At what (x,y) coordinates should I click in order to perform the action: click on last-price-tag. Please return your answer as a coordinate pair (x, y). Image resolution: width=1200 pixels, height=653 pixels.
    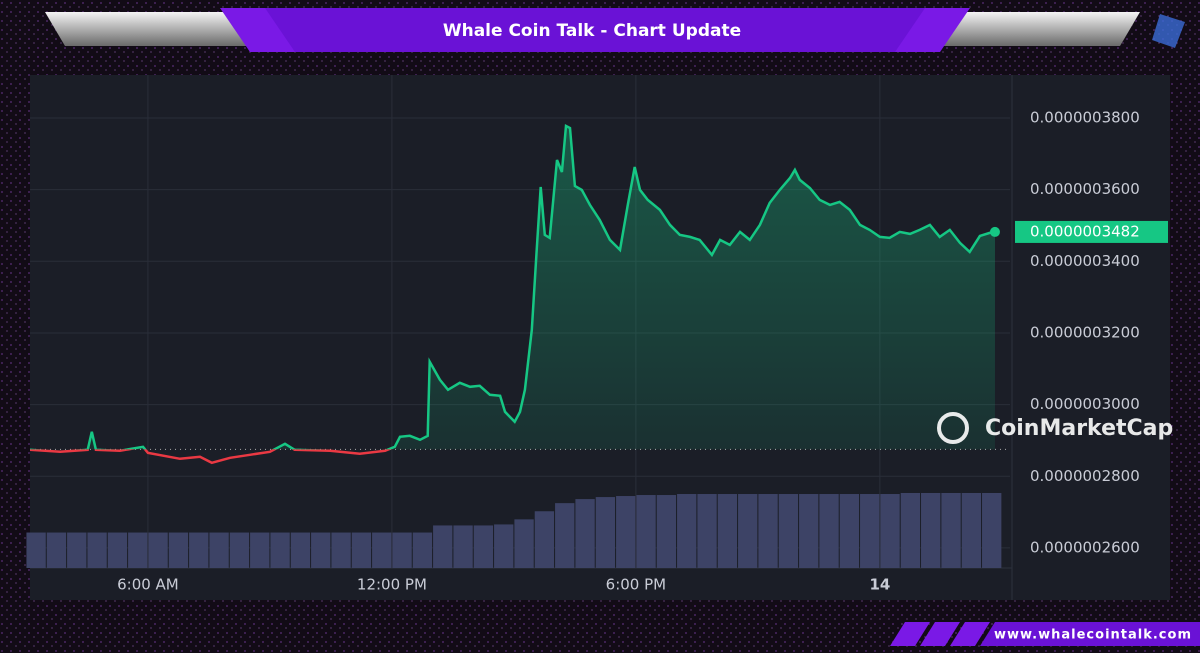
    Looking at the image, I should click on (1091, 231).